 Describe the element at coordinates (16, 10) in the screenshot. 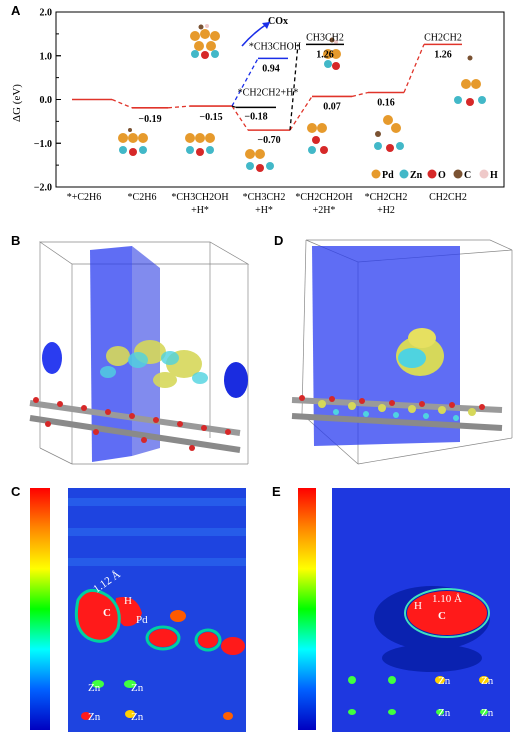

I see `panel-label-a: A` at that location.